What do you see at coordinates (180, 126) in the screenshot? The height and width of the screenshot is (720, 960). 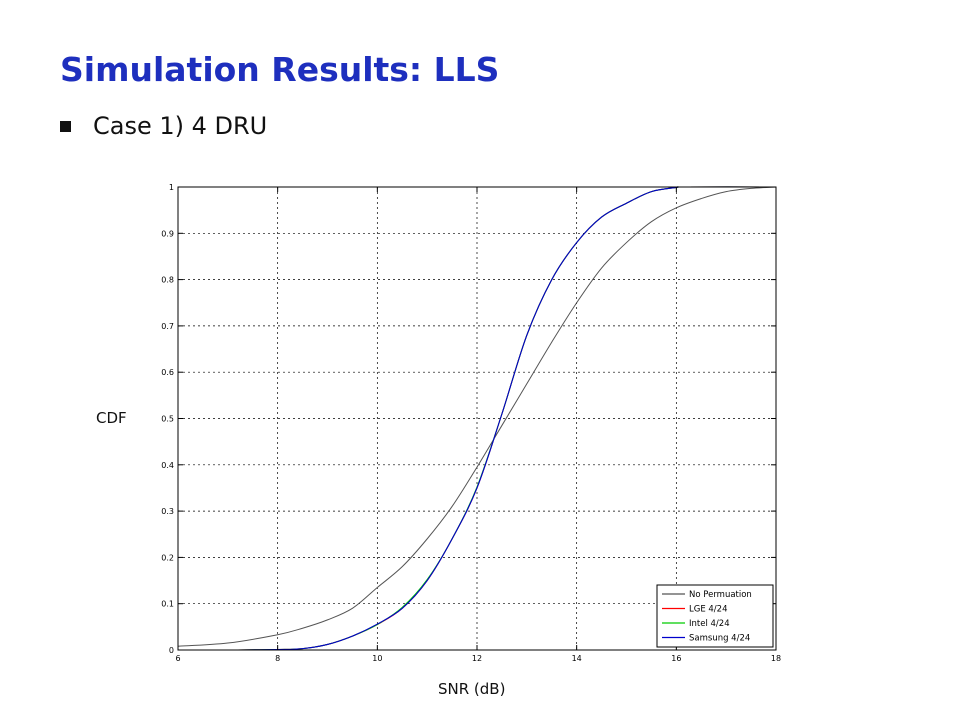 I see `bullet-text: Case 1) 4 DRU` at bounding box center [180, 126].